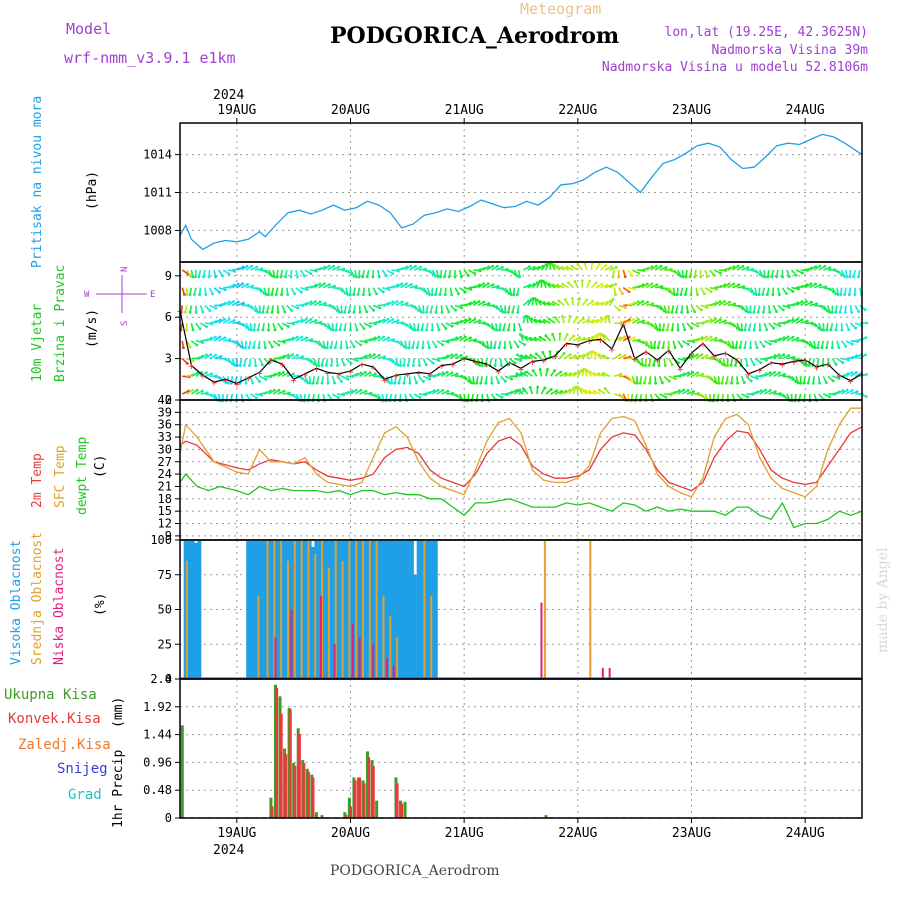 This screenshot has height=900, width=900. What do you see at coordinates (521, 829) in the screenshot?
I see `bottom-date-labels: 19AUG 20AUG 21AUG 22AUG 23AUG 24AUG` at bounding box center [521, 829].